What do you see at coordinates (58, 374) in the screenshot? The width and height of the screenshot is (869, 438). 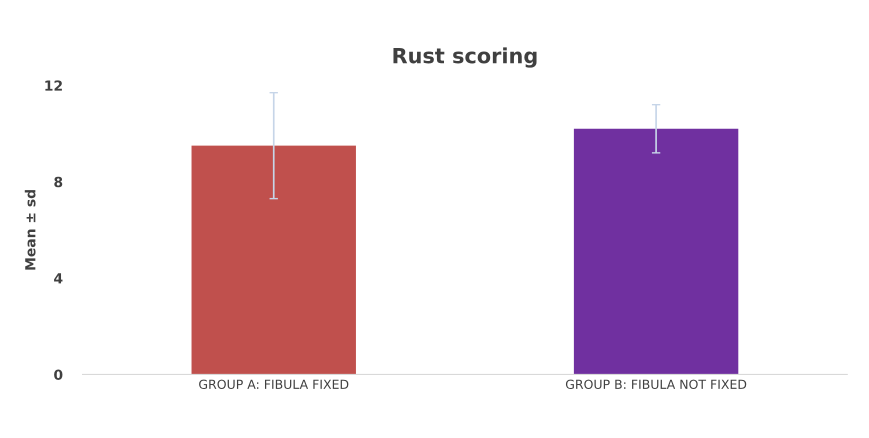 I see `y-tick-label: 0` at bounding box center [58, 374].